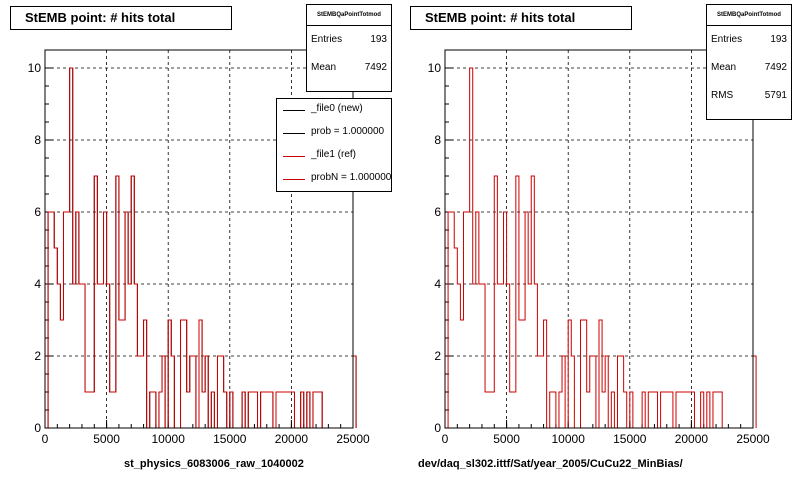  What do you see at coordinates (230, 439) in the screenshot?
I see `left-x-tick-label: 15000` at bounding box center [230, 439].